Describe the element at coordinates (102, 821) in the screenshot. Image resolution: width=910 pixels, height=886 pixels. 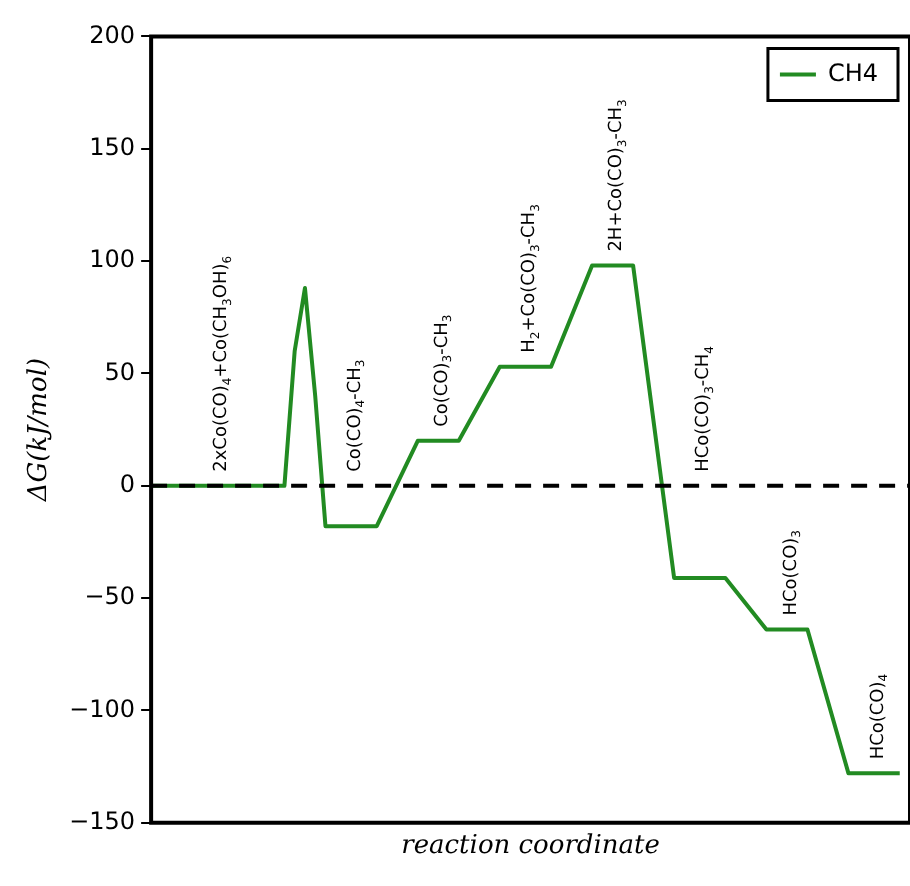
I see `y-tick-label: −150` at that location.